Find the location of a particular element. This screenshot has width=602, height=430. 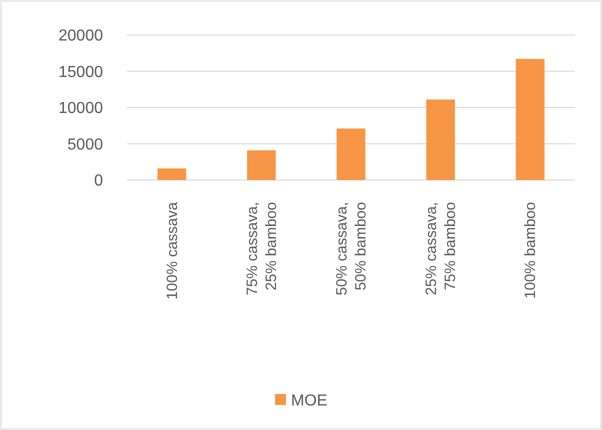

x-tick-label: 75% cassava, 25% bamboo is located at coordinates (262, 249).